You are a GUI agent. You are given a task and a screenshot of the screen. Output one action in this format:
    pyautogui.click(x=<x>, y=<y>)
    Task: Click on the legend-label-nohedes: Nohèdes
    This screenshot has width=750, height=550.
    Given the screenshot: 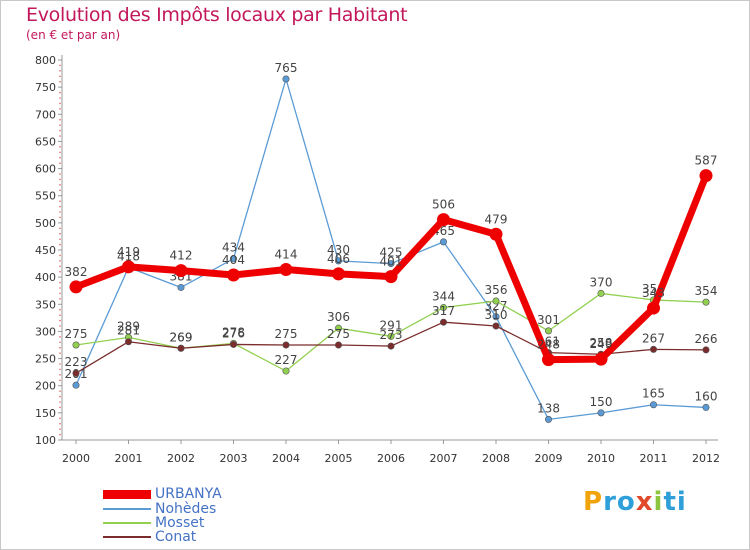 What is the action you would take?
    pyautogui.click(x=186, y=509)
    